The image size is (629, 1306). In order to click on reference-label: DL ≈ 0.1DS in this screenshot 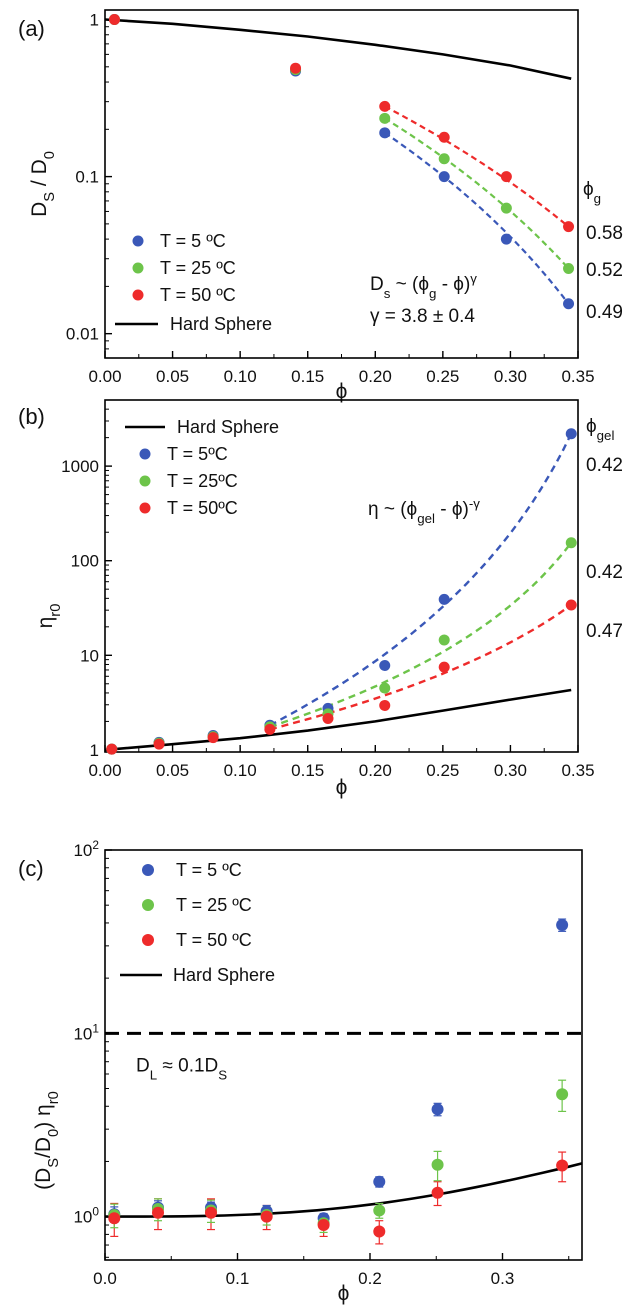, I will do `click(181, 1068)`.